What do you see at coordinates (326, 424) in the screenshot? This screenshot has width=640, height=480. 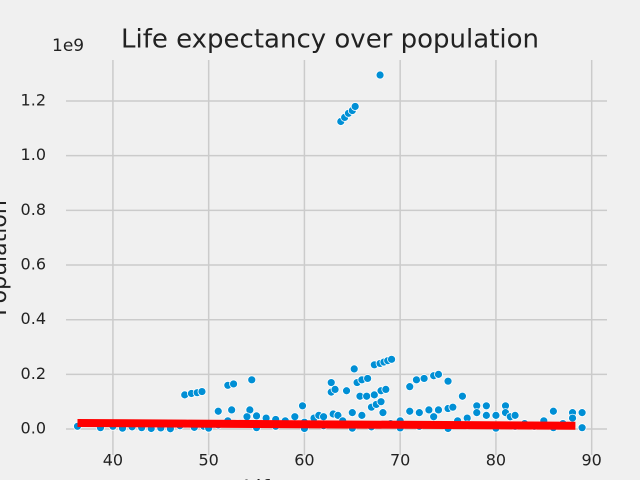 I see `regression-line` at bounding box center [326, 424].